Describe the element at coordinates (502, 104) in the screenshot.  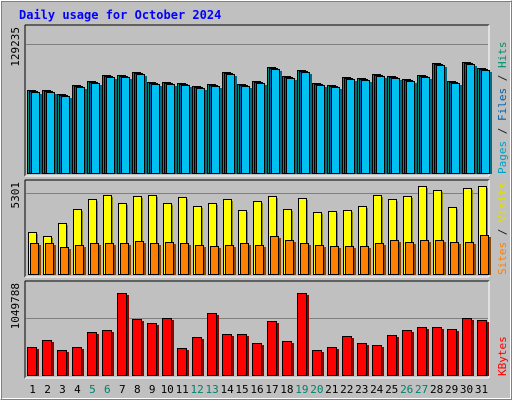
I see `y-axis-label-part: Files` at that location.